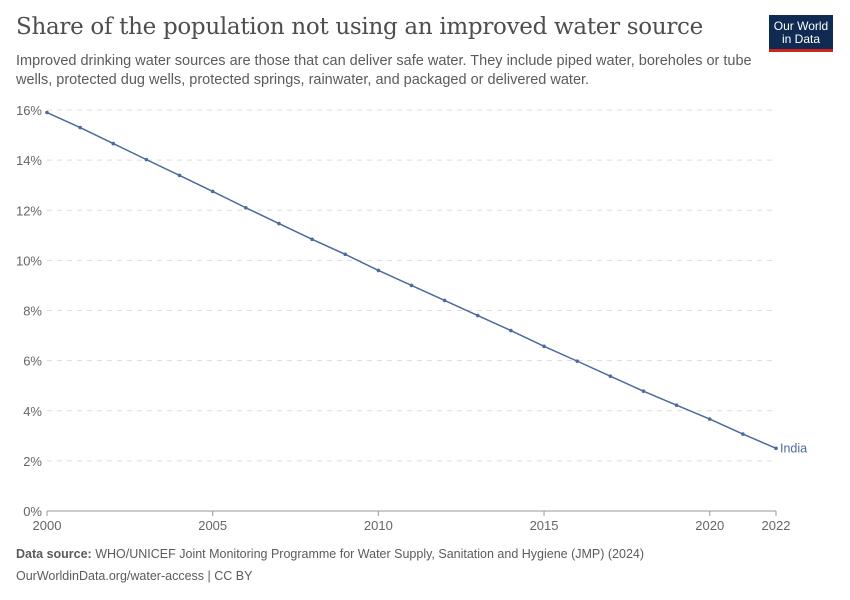 The width and height of the screenshot is (850, 600). I want to click on x-tick-label: 2015, so click(544, 525).